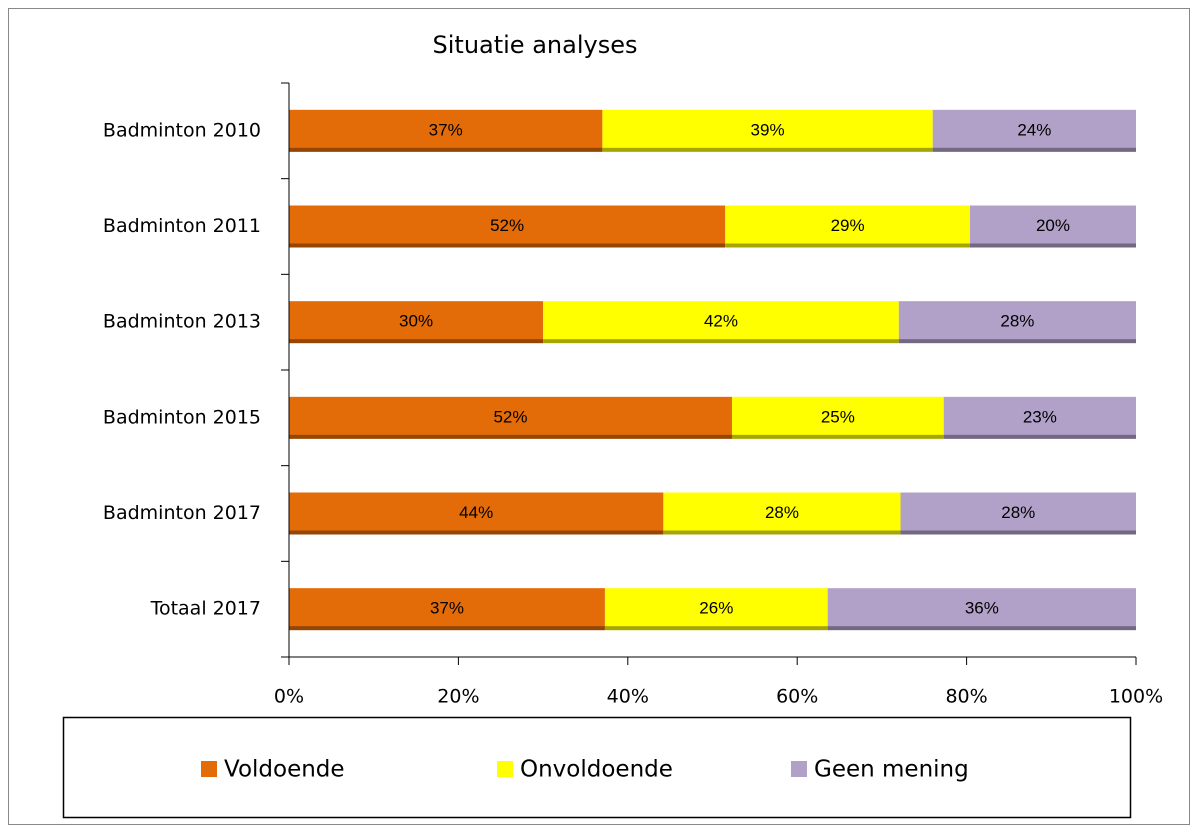  I want to click on legend-label: Geen mening, so click(891, 770).